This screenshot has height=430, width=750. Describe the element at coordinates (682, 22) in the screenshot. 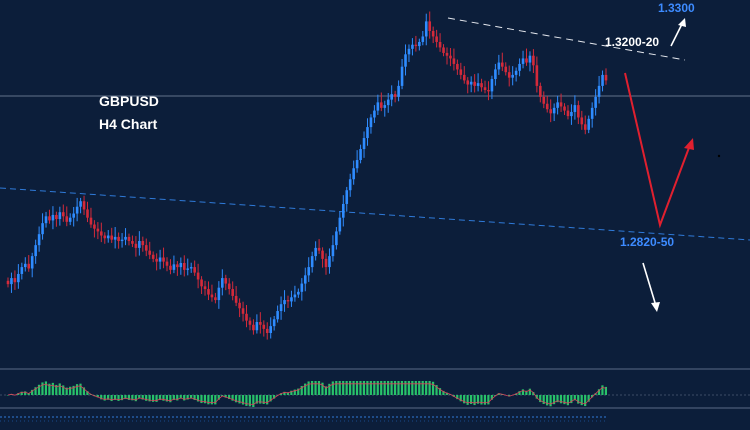

I see `up-arrow-head` at that location.